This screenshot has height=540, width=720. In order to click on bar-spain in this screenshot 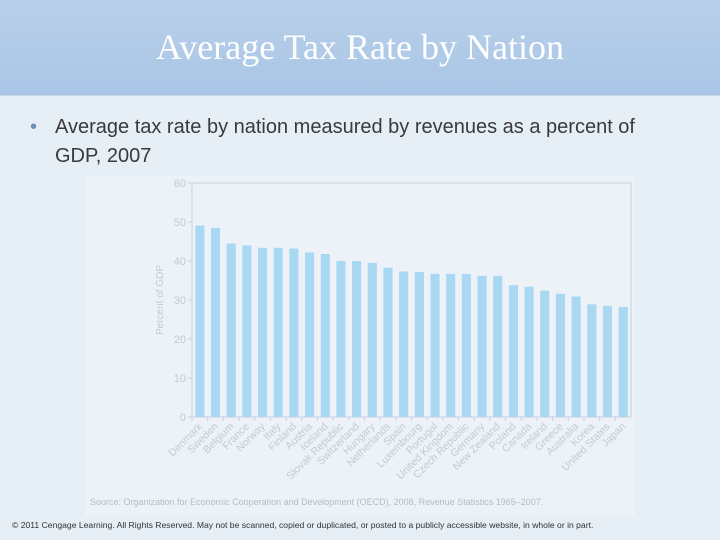, I will do `click(404, 344)`.